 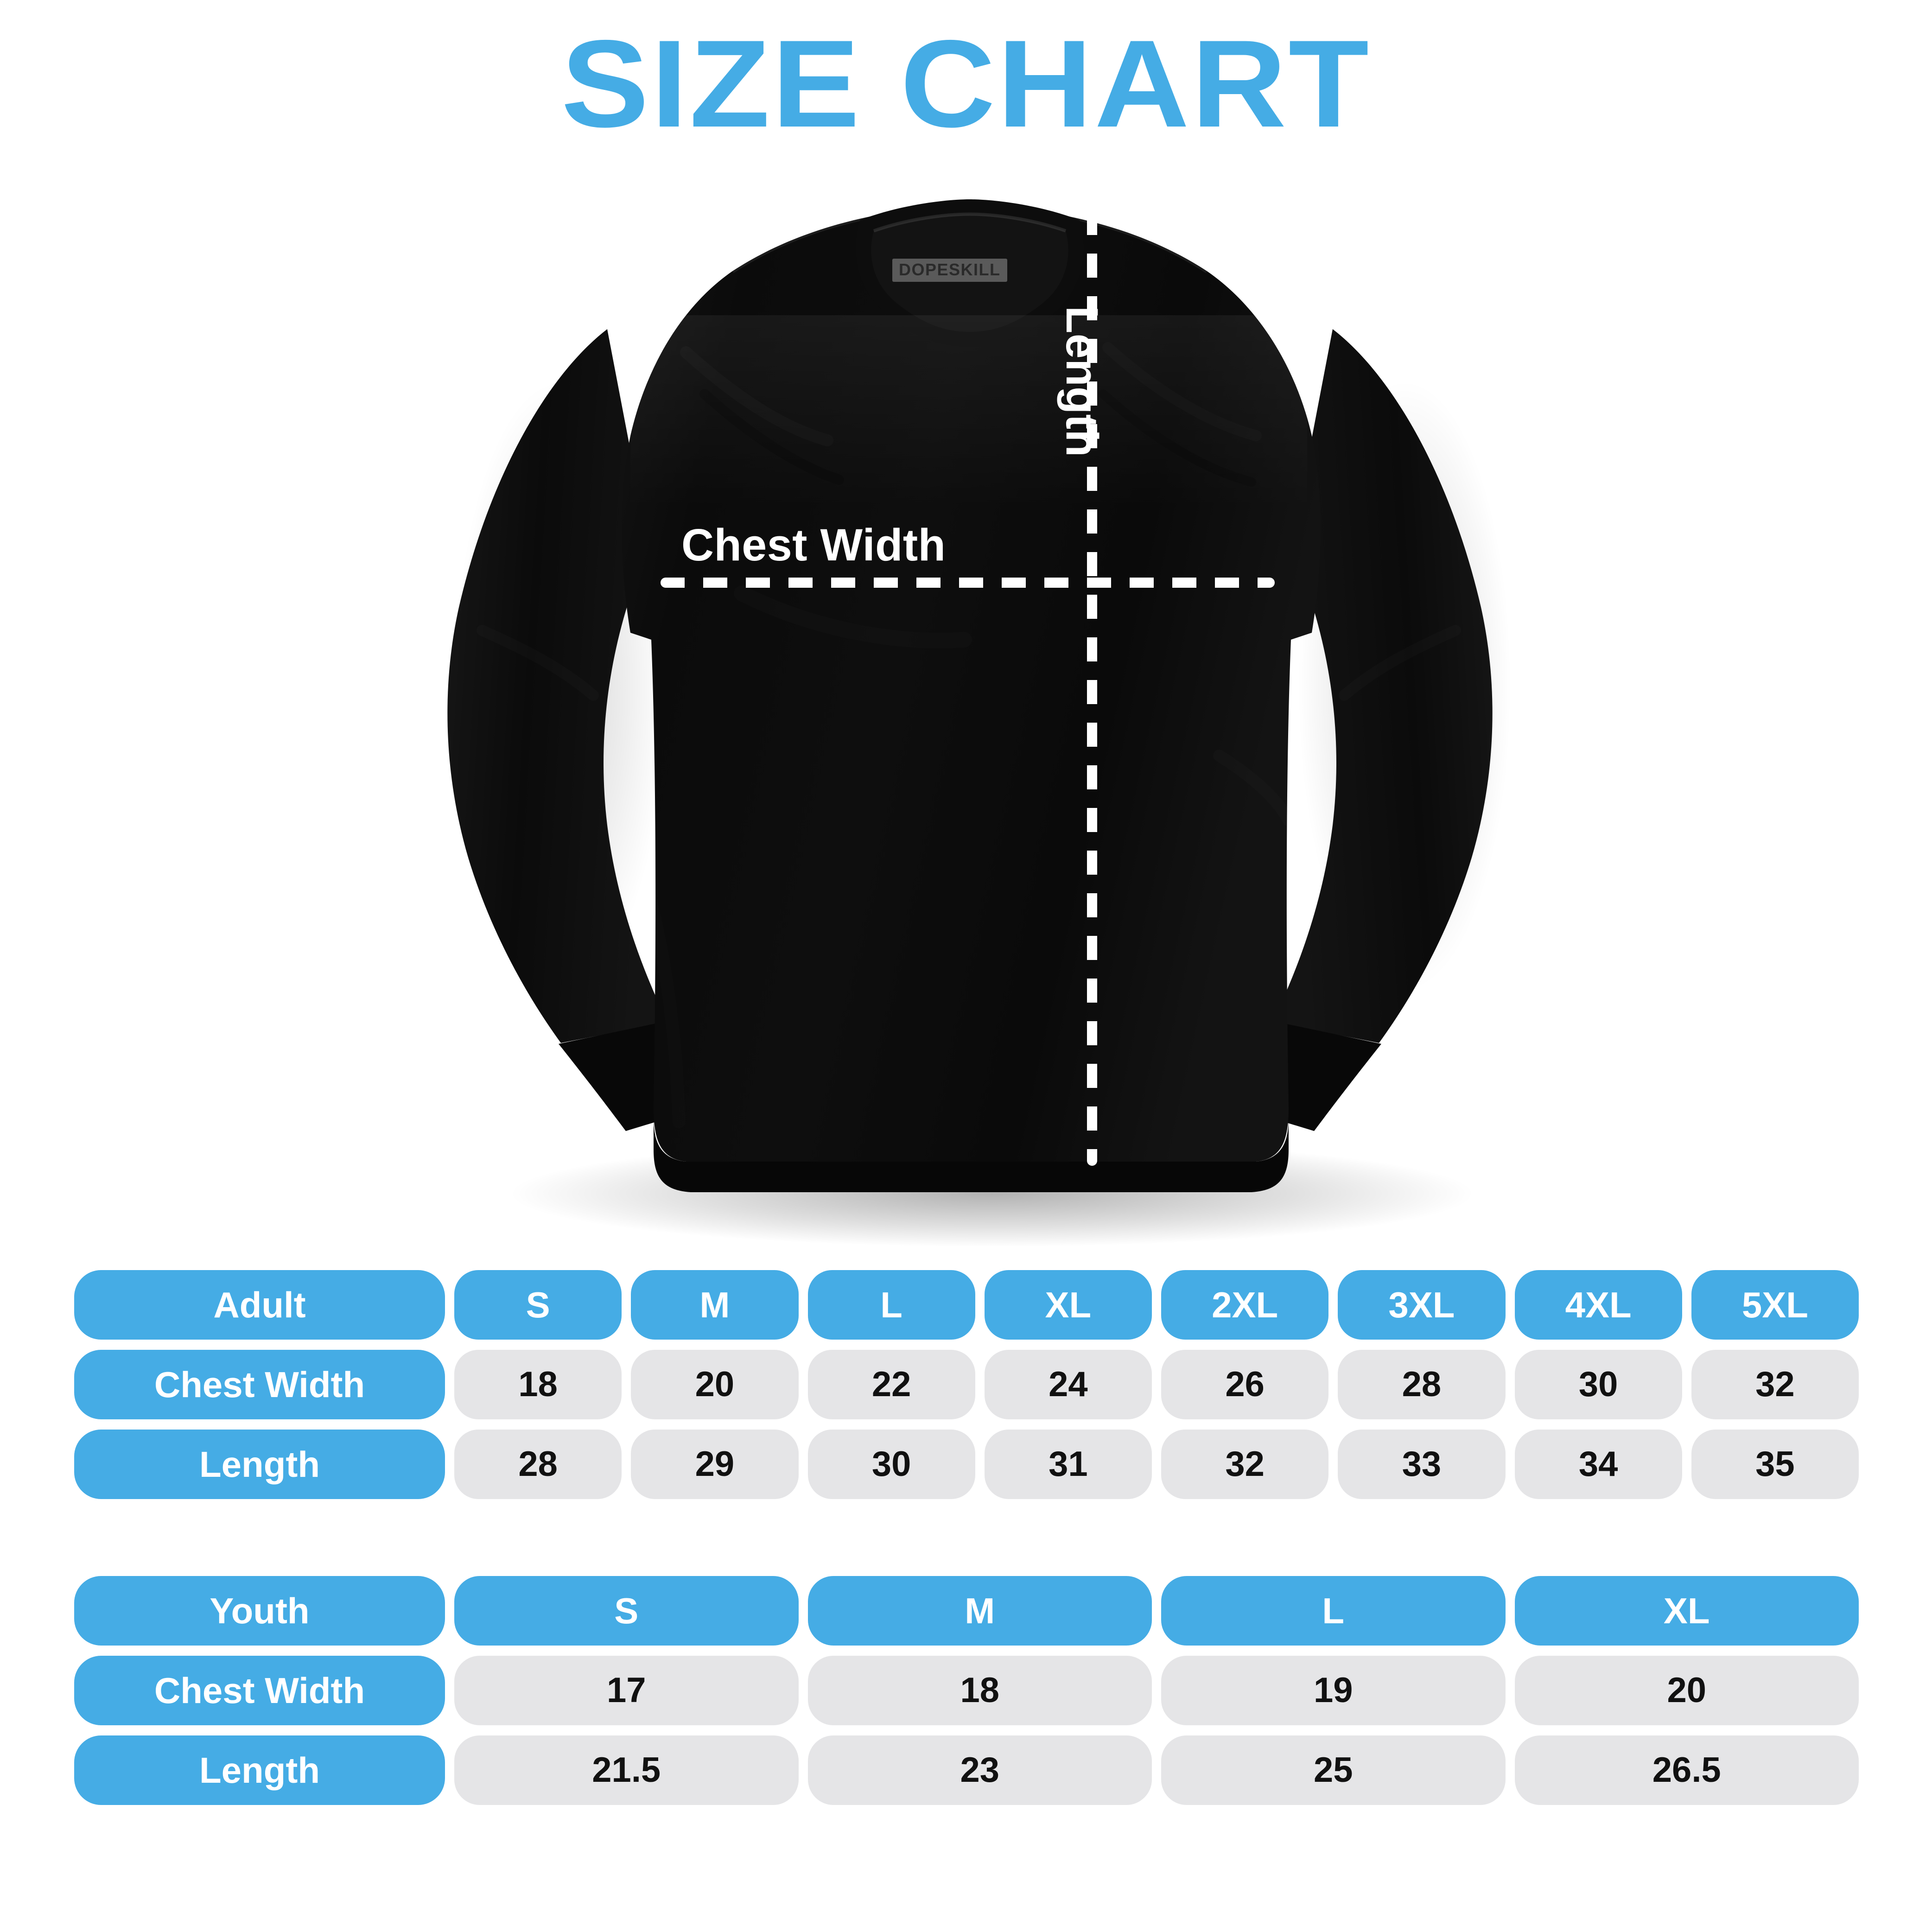 What do you see at coordinates (538, 1305) in the screenshot?
I see `adult-size-s: S` at bounding box center [538, 1305].